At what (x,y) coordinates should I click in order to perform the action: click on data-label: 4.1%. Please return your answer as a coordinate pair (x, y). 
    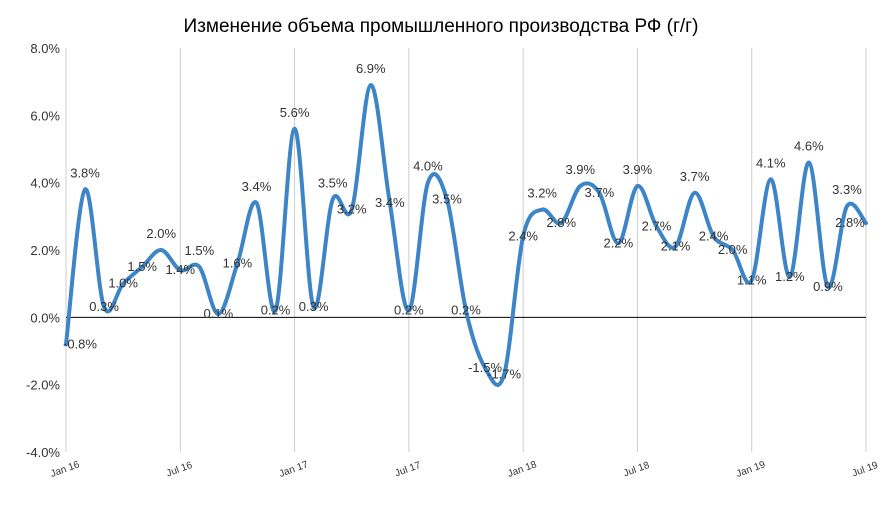
    Looking at the image, I should click on (771, 162).